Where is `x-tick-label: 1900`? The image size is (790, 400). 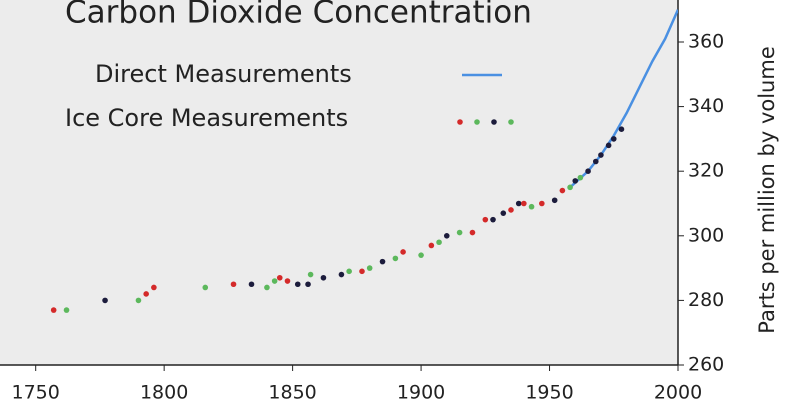 x-tick-label: 1900 is located at coordinates (421, 391).